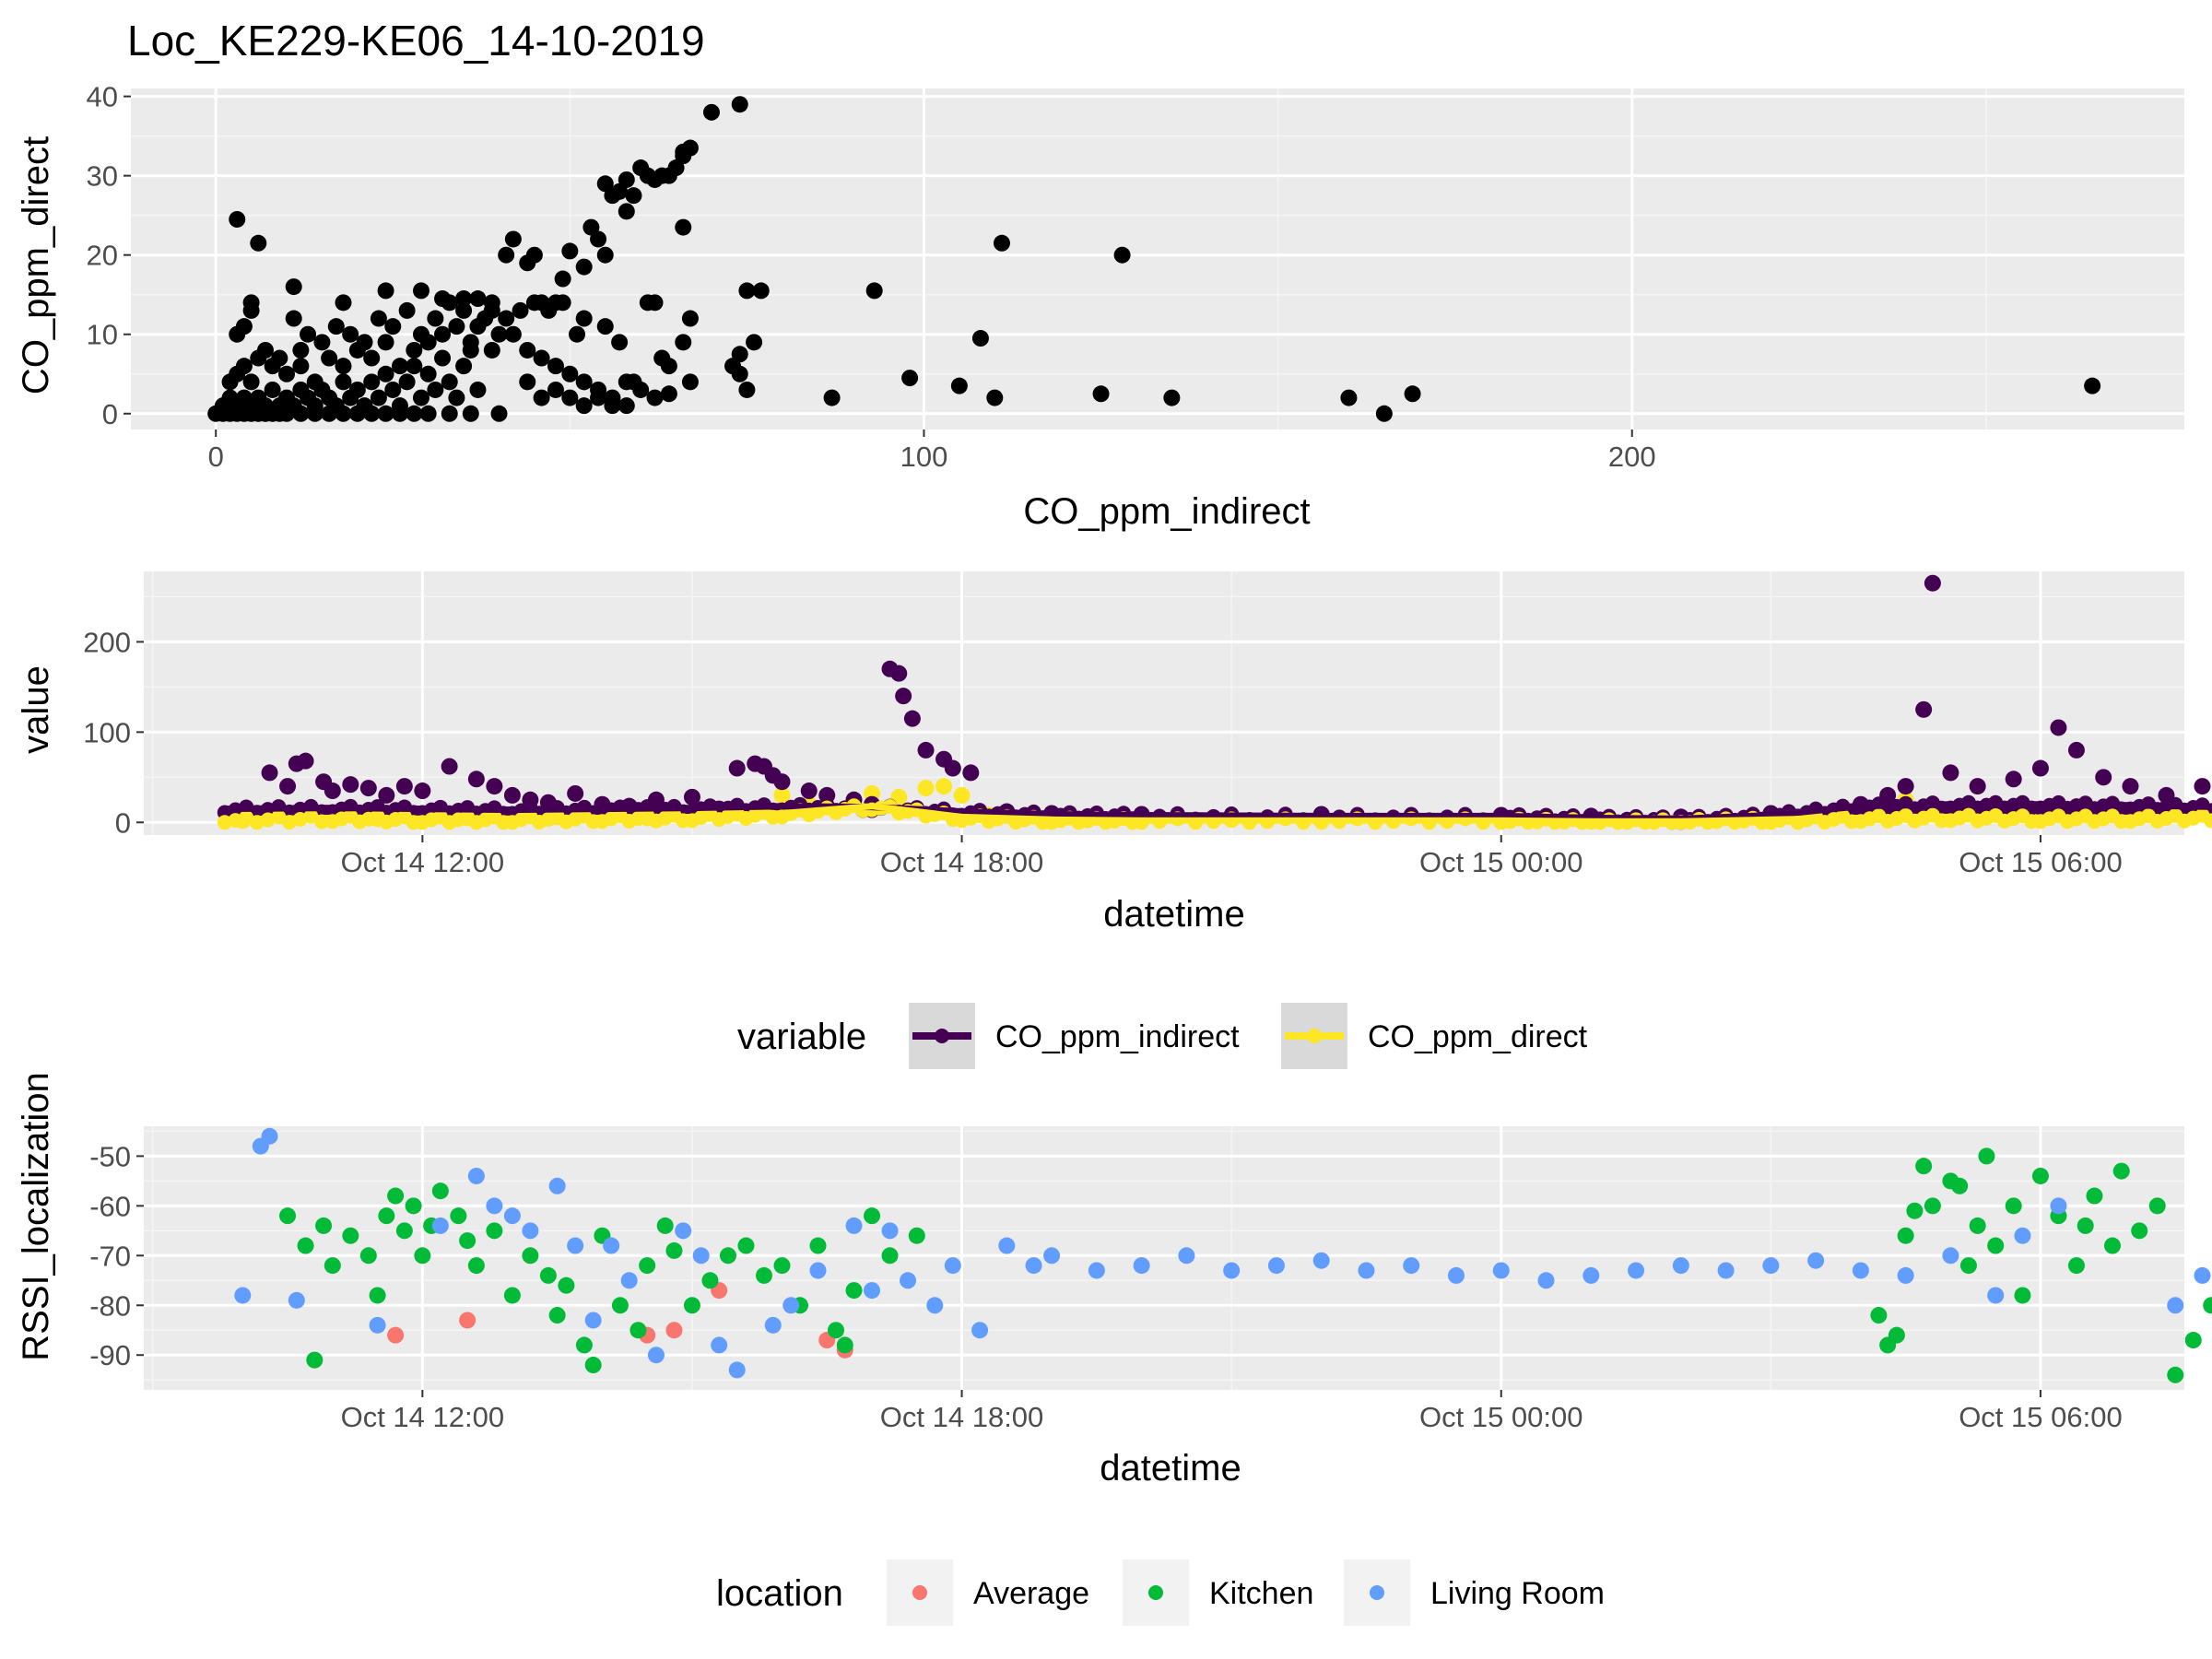 The width and height of the screenshot is (2212, 1659). What do you see at coordinates (1245, 1265) in the screenshot?
I see `series-Kitchen` at bounding box center [1245, 1265].